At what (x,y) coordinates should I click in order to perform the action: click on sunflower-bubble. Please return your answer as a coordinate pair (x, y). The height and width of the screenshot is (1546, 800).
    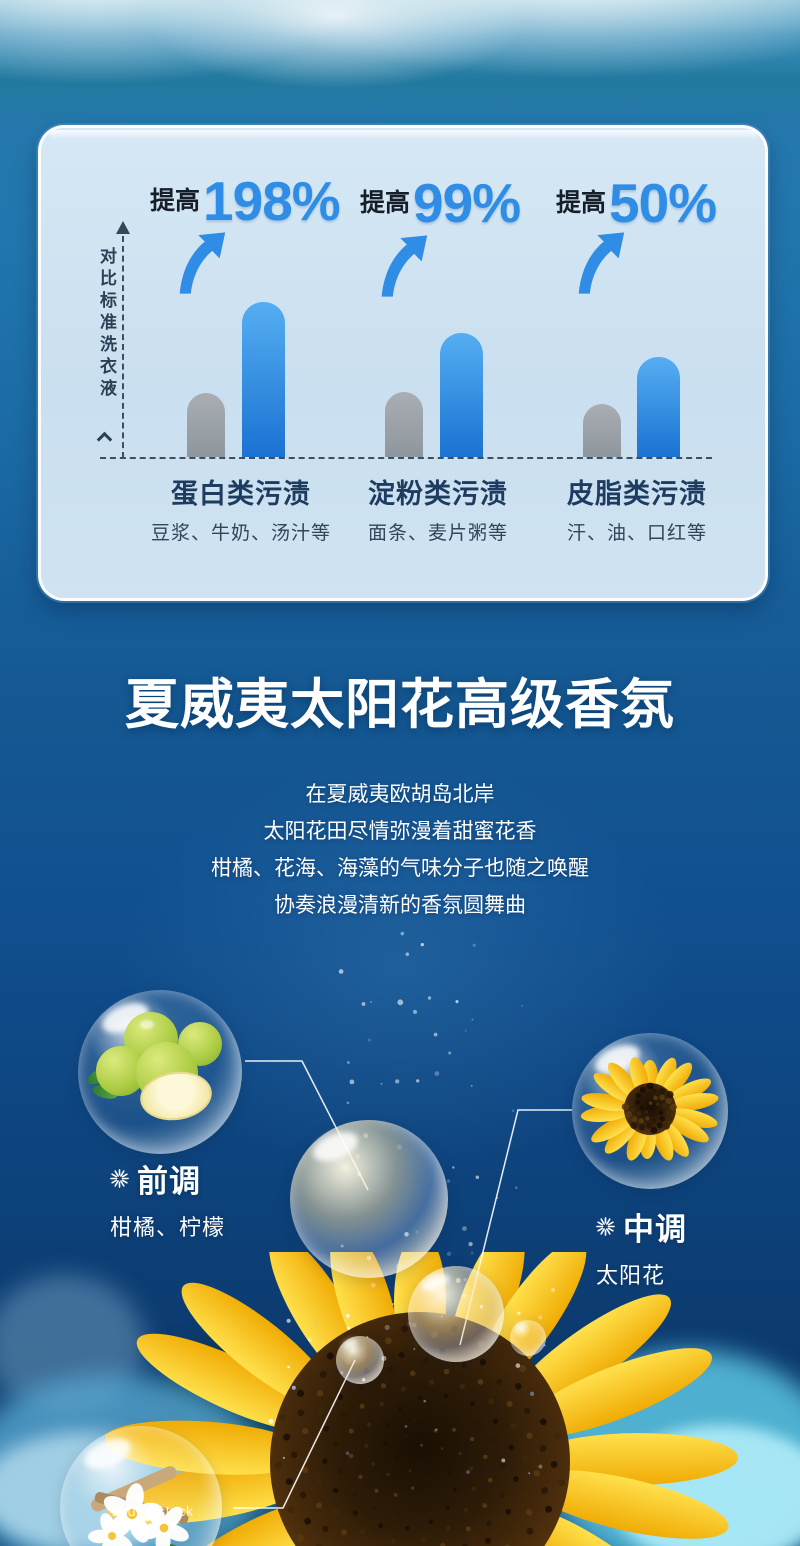
    Looking at the image, I should click on (650, 1111).